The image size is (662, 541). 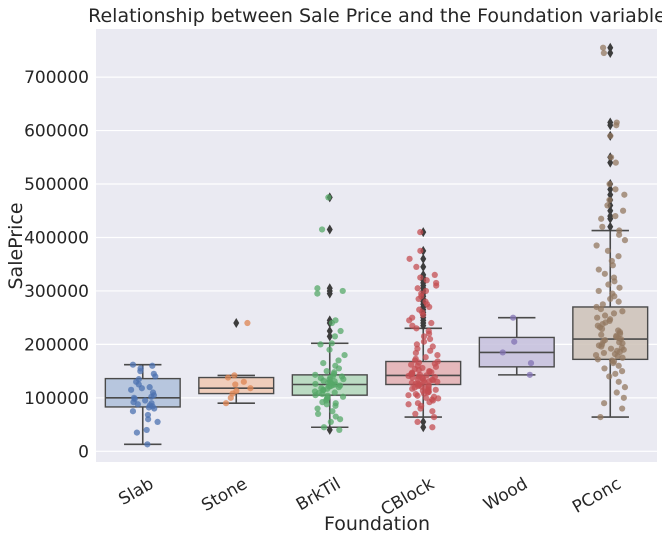 I want to click on x-axis-label: Foundation, so click(x=377, y=524).